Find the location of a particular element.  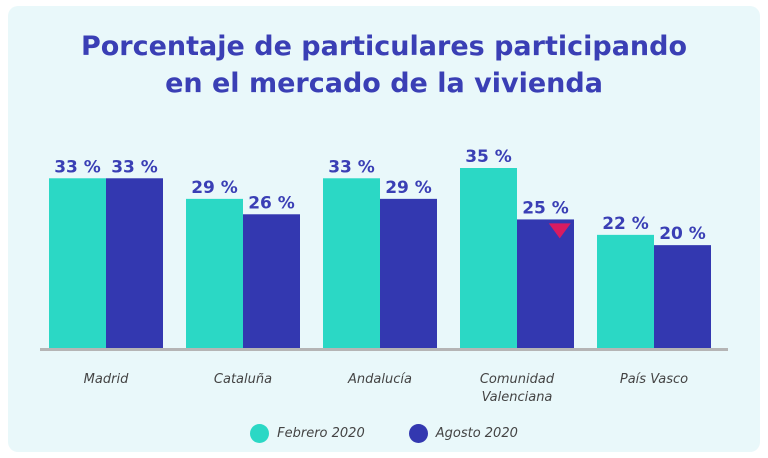

value-label-agosto-2: 29 % is located at coordinates (408, 188).